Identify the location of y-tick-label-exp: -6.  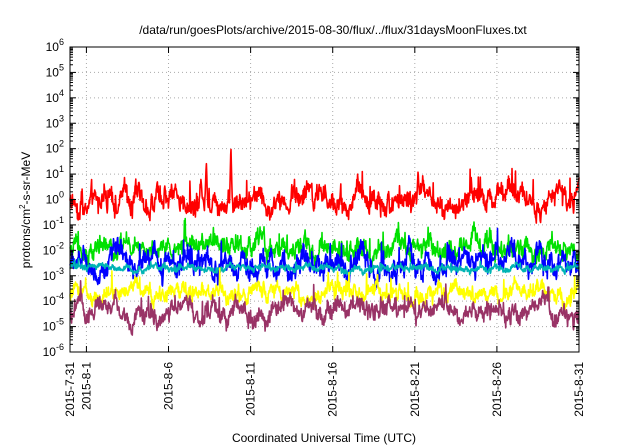
(60, 347).